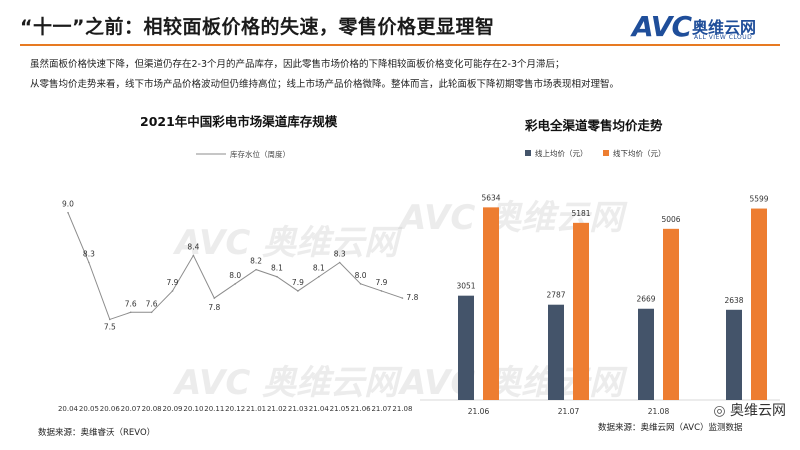  I want to click on x-tick-label: 20.12, so click(235, 409).